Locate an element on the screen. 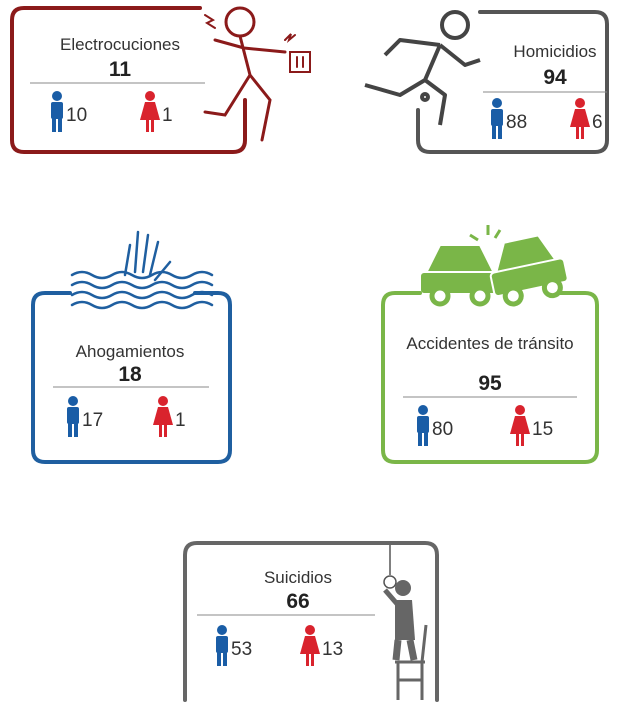 The image size is (618, 702). card-total: 94 is located at coordinates (555, 77).